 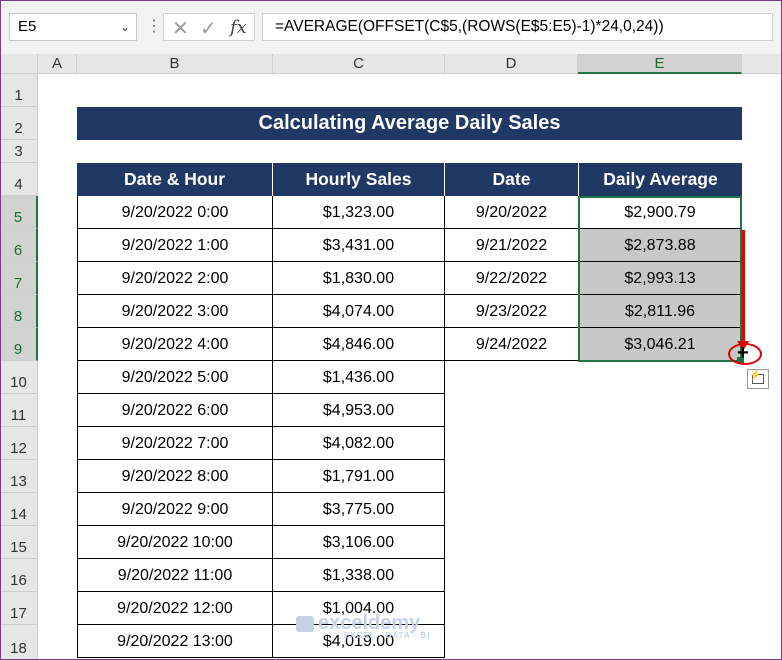 What do you see at coordinates (660, 311) in the screenshot?
I see `cell-daily-average: $2,811.96` at bounding box center [660, 311].